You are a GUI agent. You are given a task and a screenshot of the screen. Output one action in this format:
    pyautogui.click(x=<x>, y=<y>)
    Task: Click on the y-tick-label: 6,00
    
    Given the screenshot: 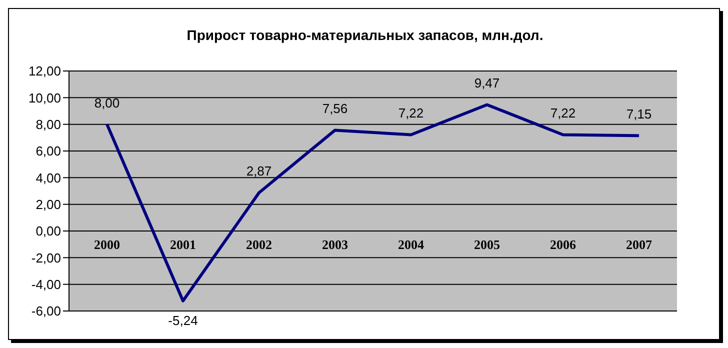 What is the action you would take?
    pyautogui.click(x=48, y=151)
    